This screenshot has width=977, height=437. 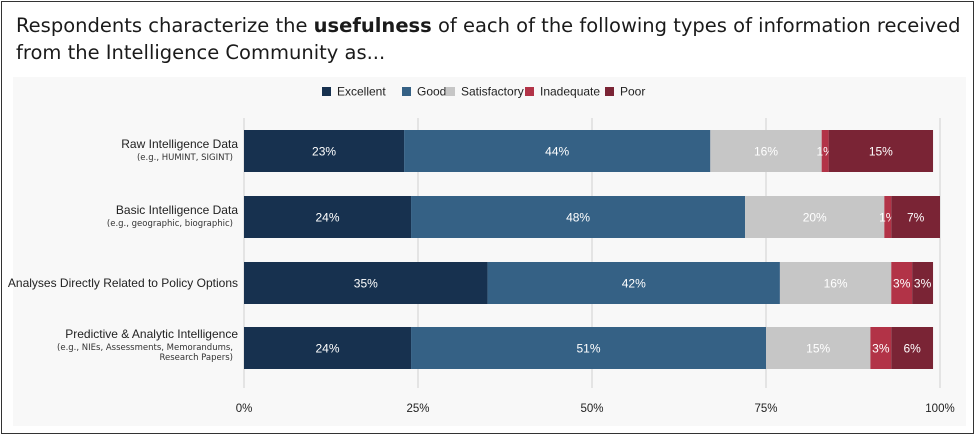 I want to click on x-tick-label: 100%, so click(x=939, y=409).